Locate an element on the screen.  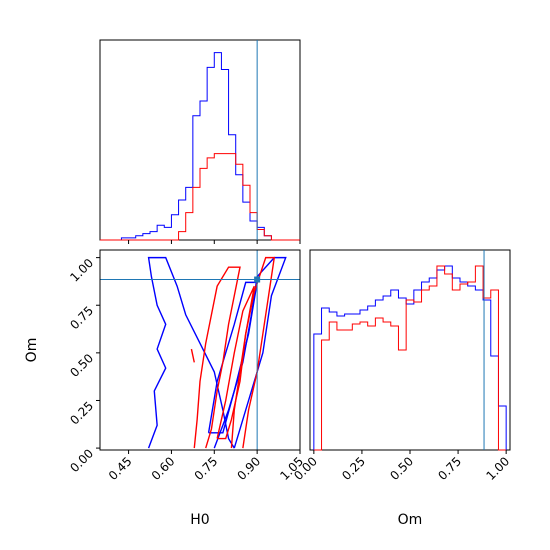
om-y-tick-label: 0.25 is located at coordinates (81, 413).